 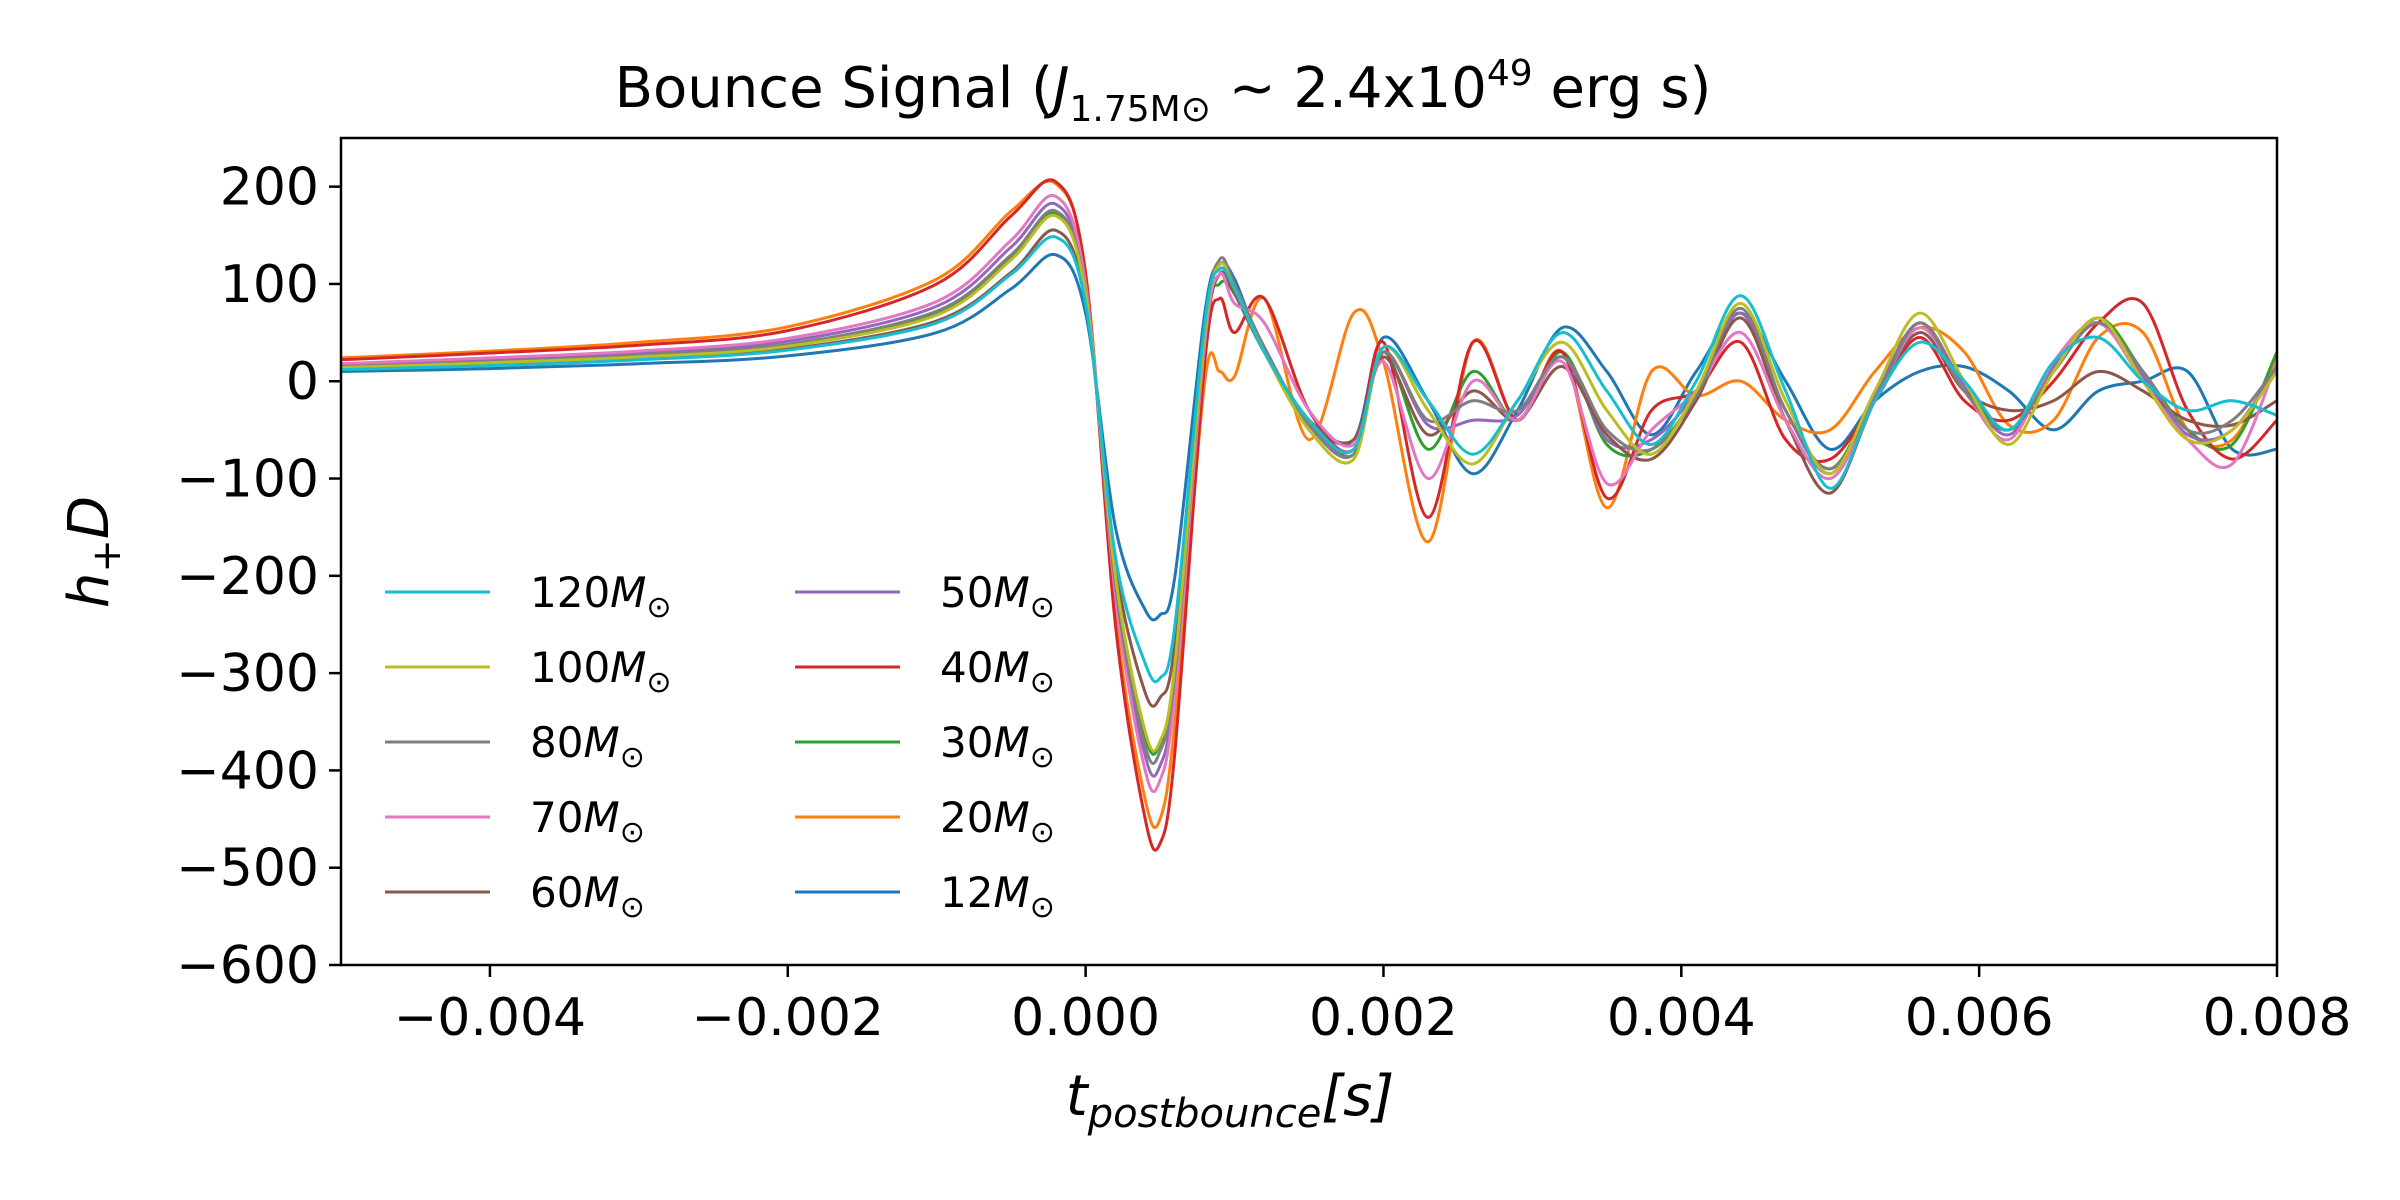 I want to click on y-axis-label: h+D, so click(x=93, y=552).